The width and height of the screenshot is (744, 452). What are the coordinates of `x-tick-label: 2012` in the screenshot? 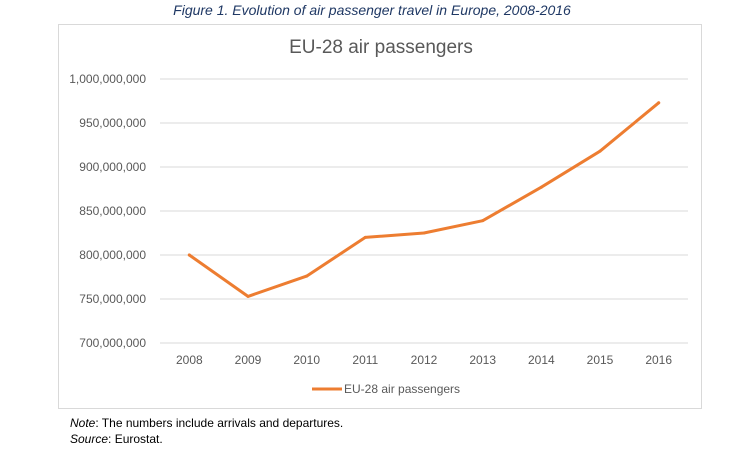 It's located at (424, 360).